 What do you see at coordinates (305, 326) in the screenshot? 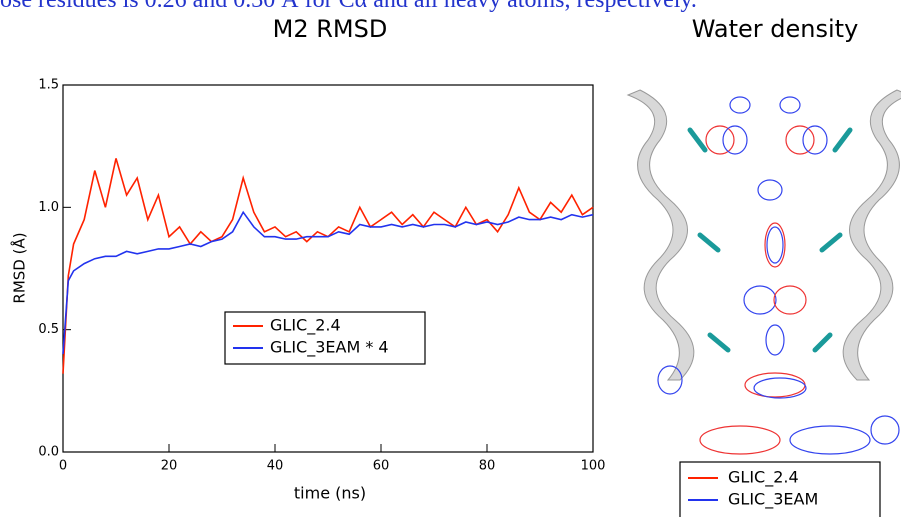
I see `legend-label: GLIC_2.4` at bounding box center [305, 326].